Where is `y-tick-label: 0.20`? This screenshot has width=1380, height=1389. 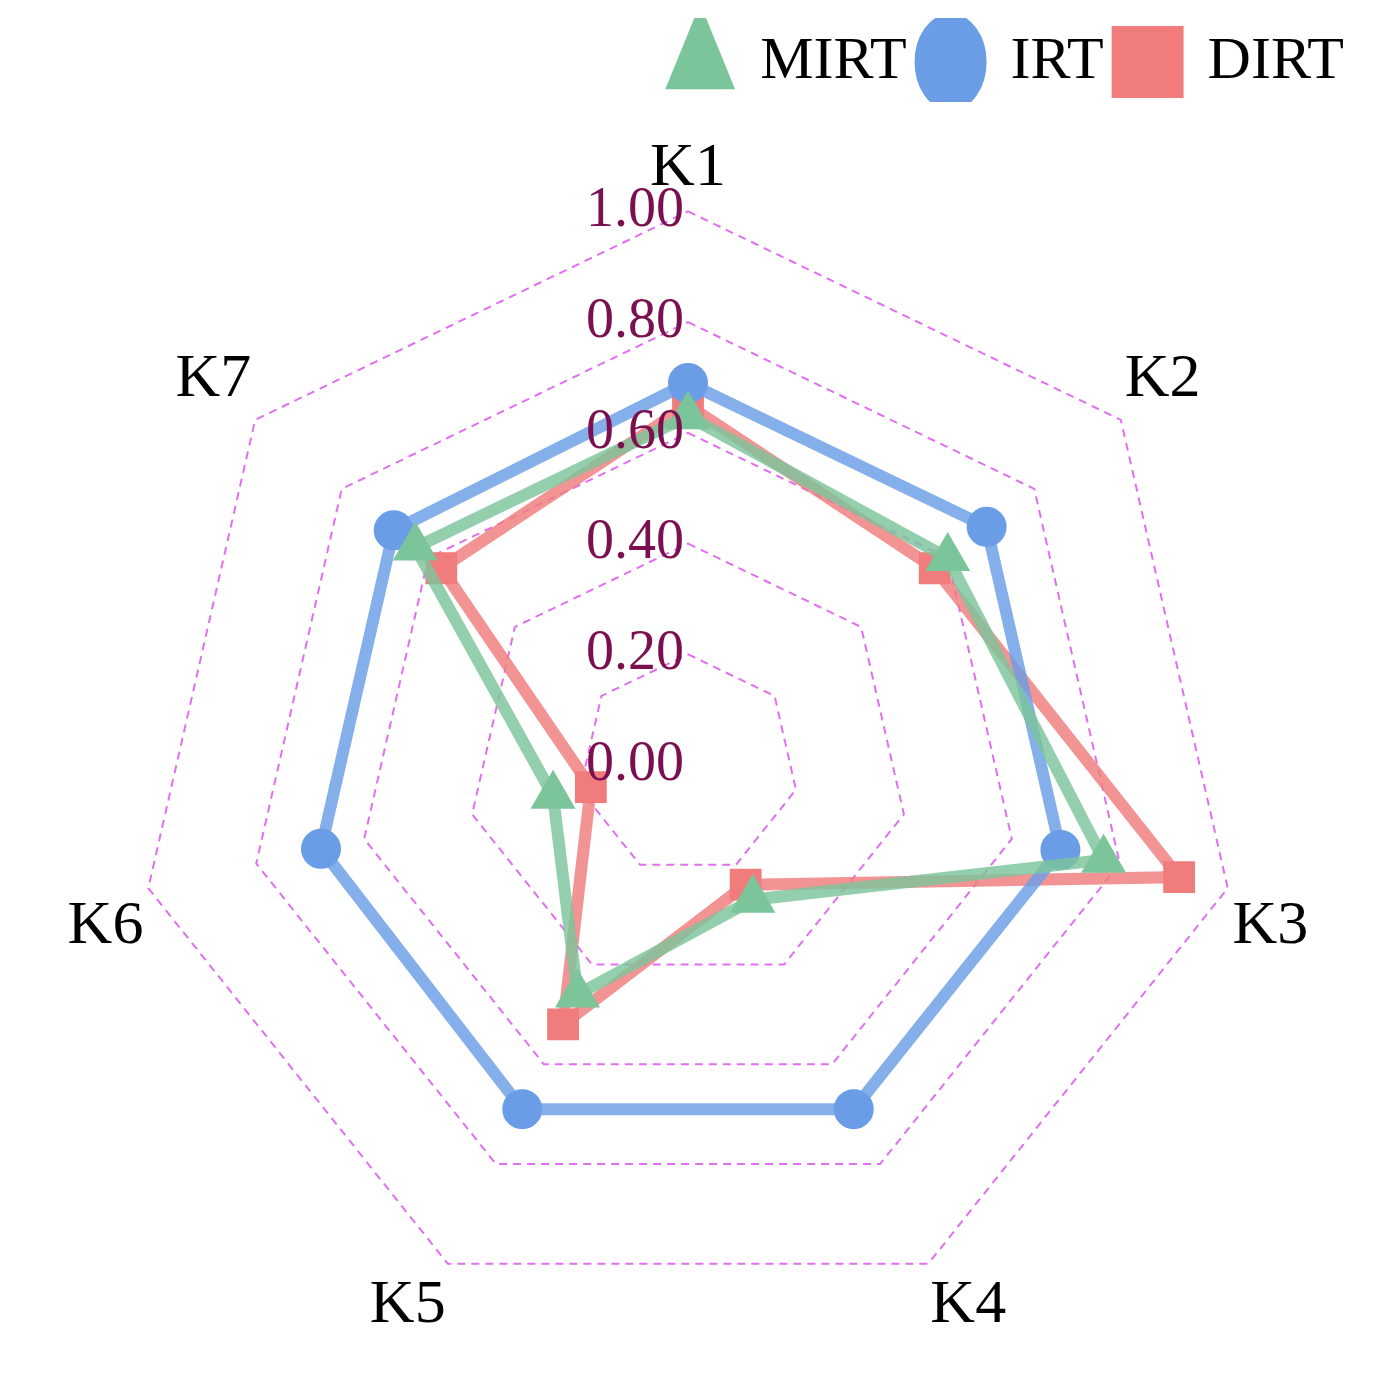 y-tick-label: 0.20 is located at coordinates (635, 649).